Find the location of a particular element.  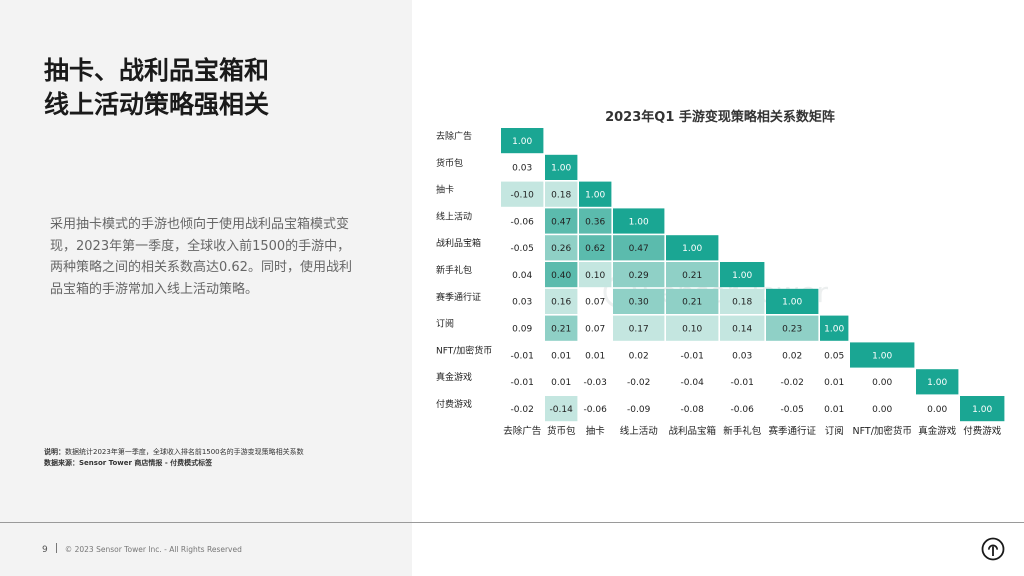

cell-value-9-9: 1.00 is located at coordinates (937, 383).